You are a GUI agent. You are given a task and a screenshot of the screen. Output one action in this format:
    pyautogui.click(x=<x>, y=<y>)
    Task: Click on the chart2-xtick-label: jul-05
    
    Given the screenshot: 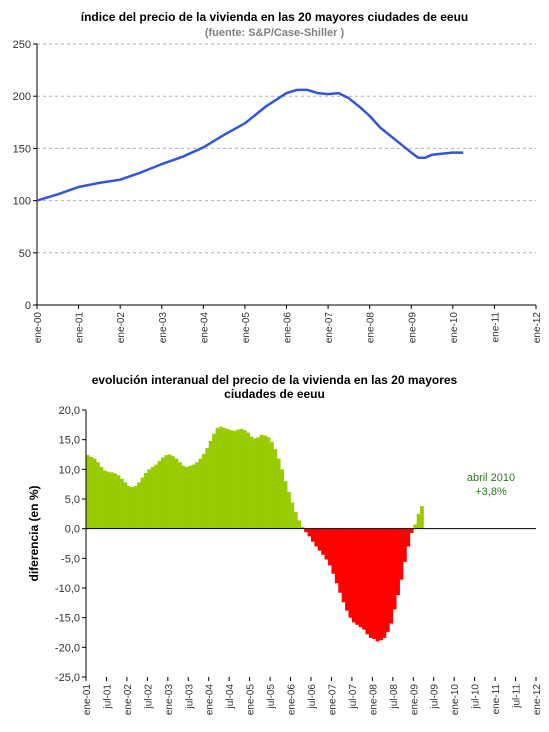 What is the action you would take?
    pyautogui.click(x=271, y=697)
    